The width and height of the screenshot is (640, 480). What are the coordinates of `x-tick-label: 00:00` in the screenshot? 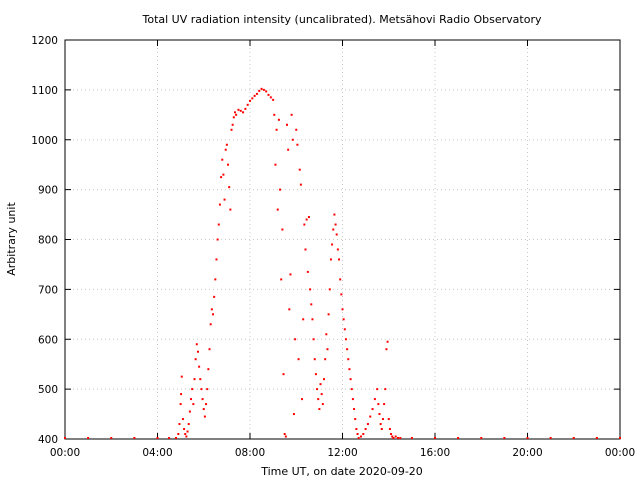 It's located at (65, 453).